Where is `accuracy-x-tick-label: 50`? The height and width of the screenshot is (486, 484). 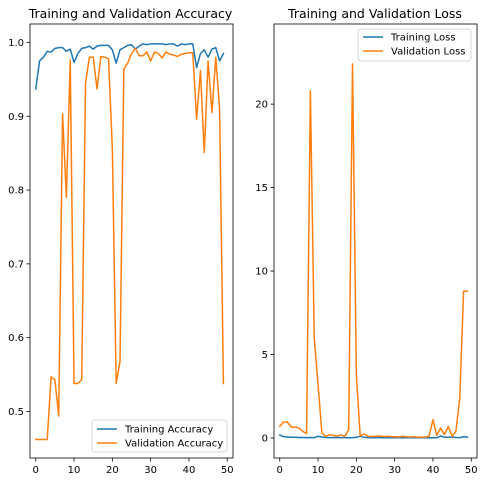 accuracy-x-tick-label: 50 is located at coordinates (227, 470).